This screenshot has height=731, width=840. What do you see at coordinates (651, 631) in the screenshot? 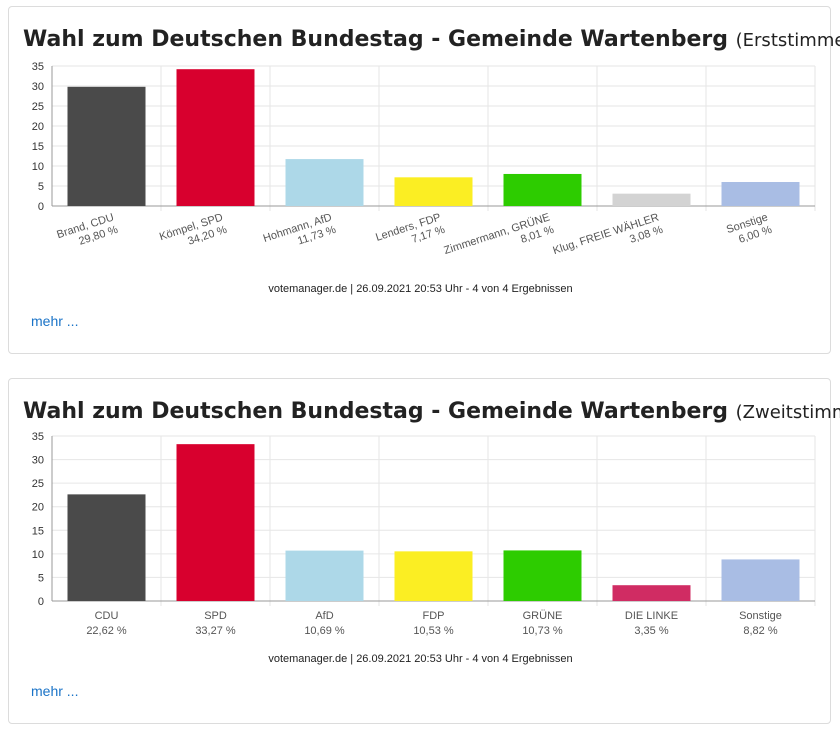
I see `data-label: 3,35 %` at bounding box center [651, 631].